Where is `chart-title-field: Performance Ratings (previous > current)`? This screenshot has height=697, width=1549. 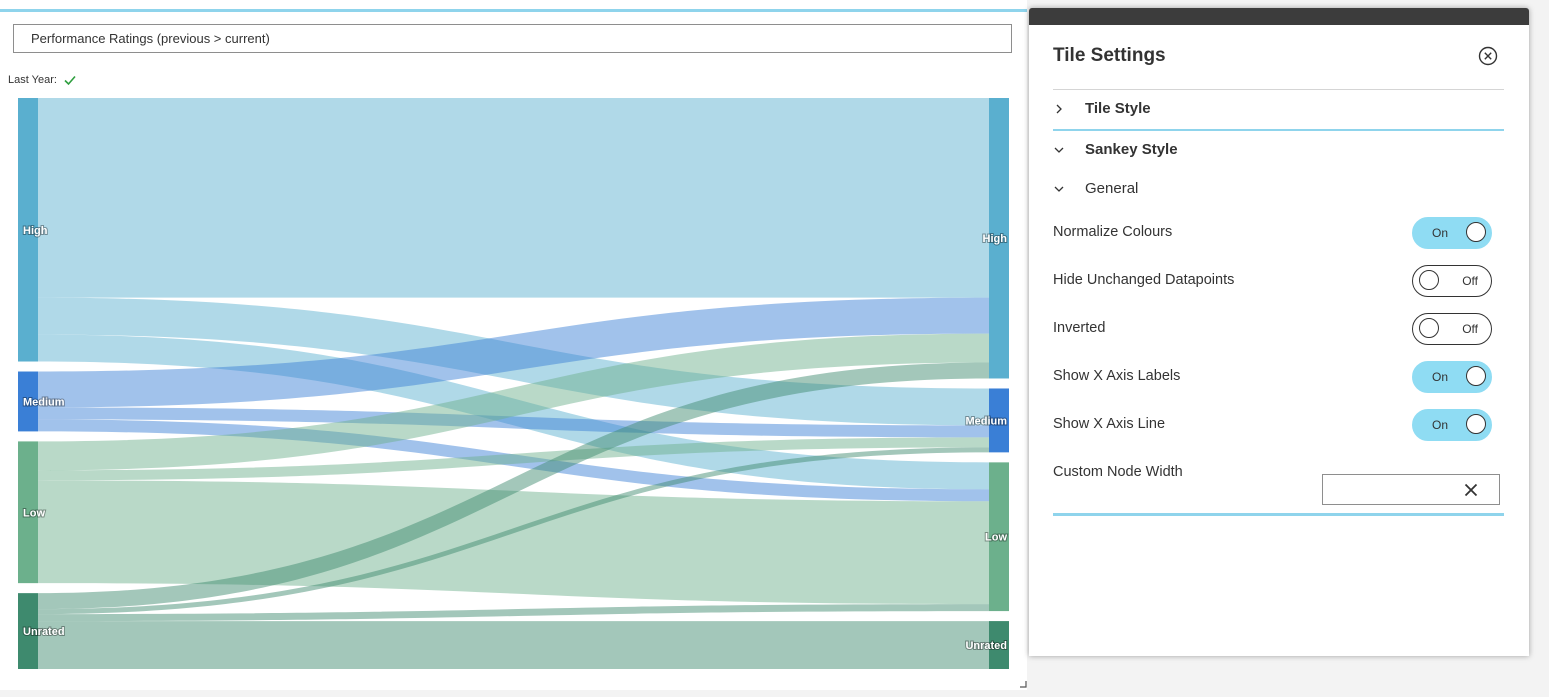 chart-title-field: Performance Ratings (previous > current) is located at coordinates (512, 38).